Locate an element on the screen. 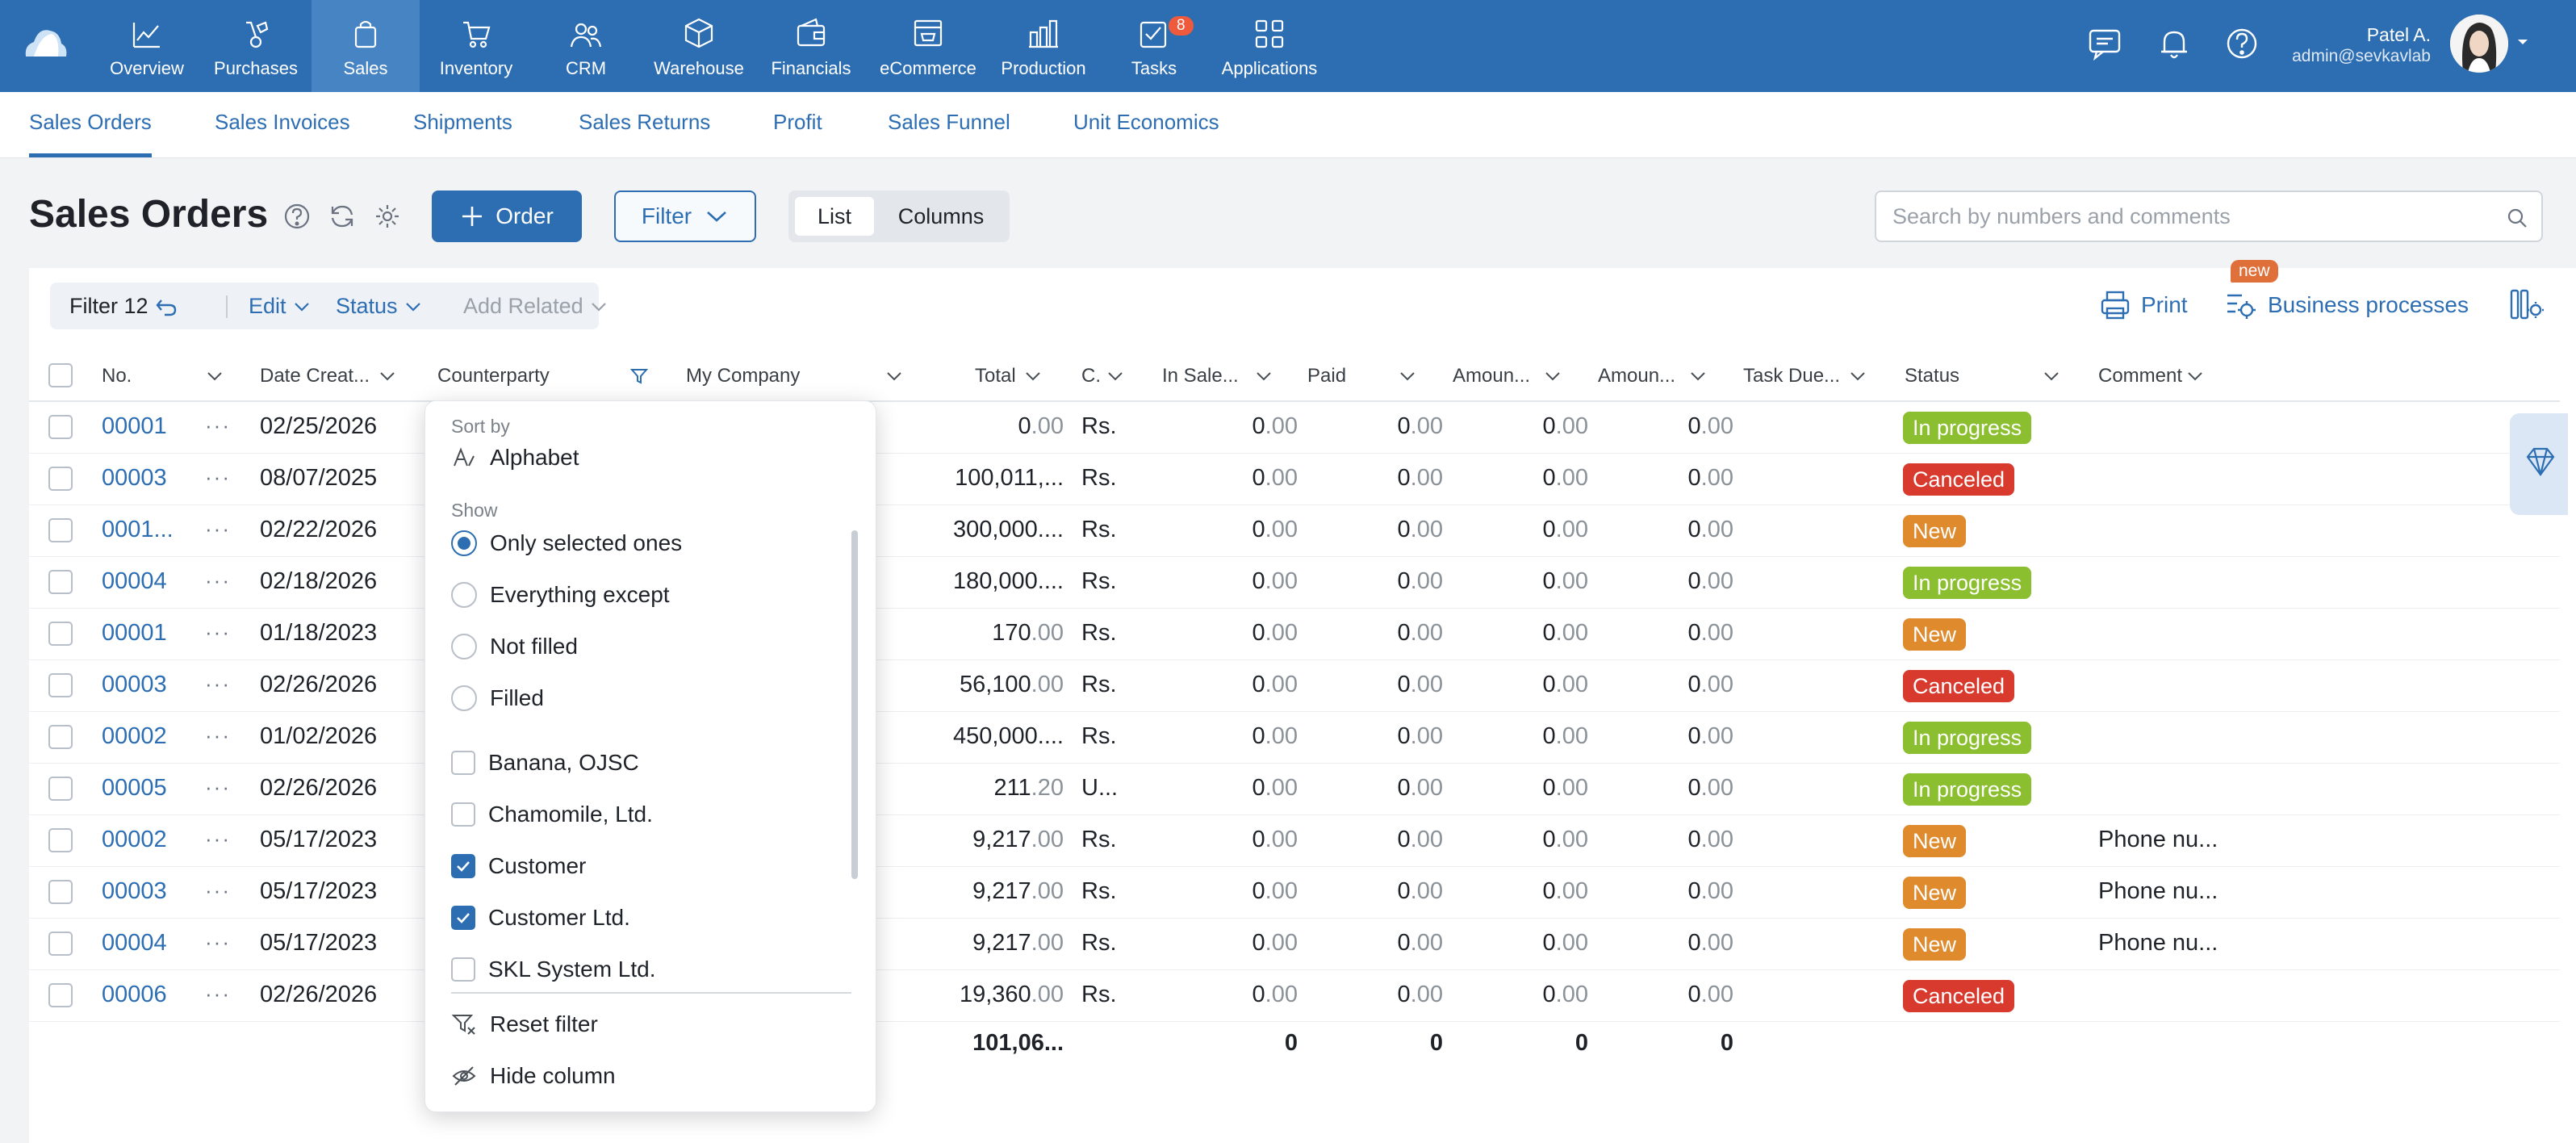  counterparty-option: Chamomile, Ltd. is located at coordinates (552, 814).